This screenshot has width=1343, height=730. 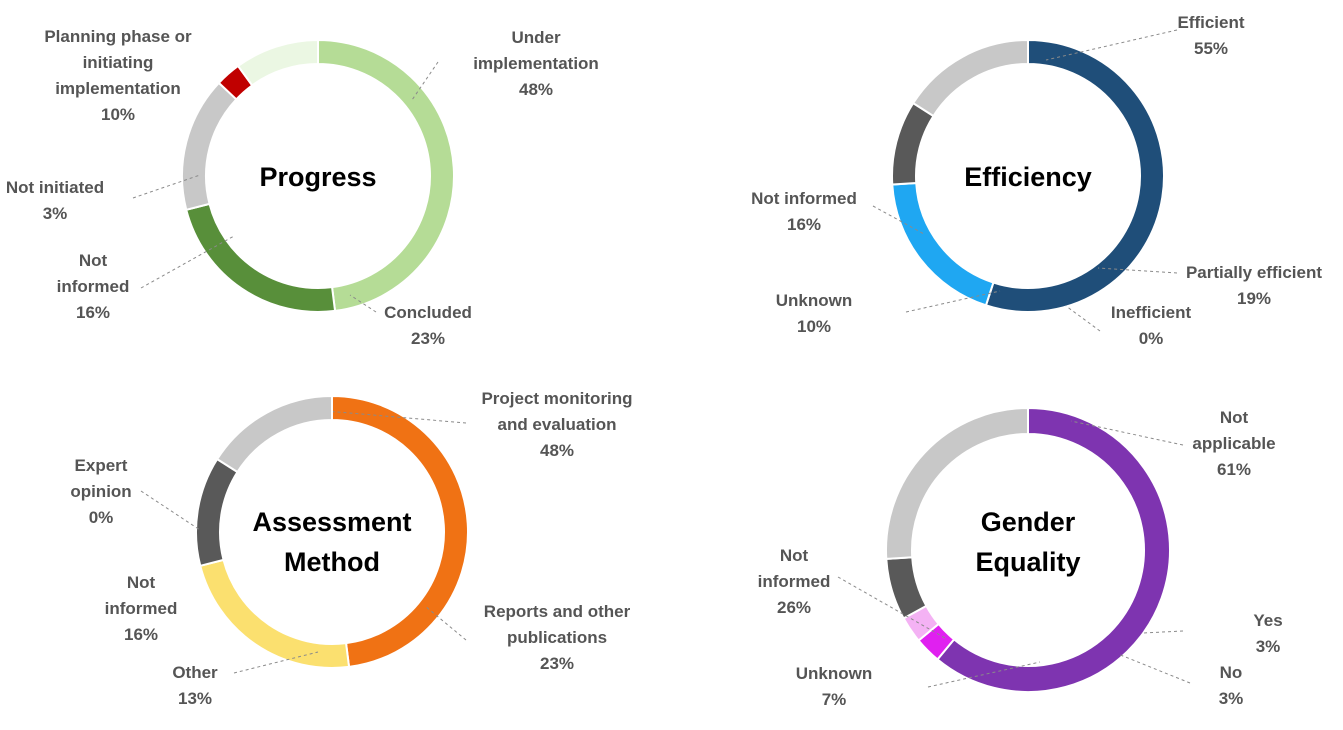 I want to click on segment-label: Not initiated 3%, so click(x=55, y=200).